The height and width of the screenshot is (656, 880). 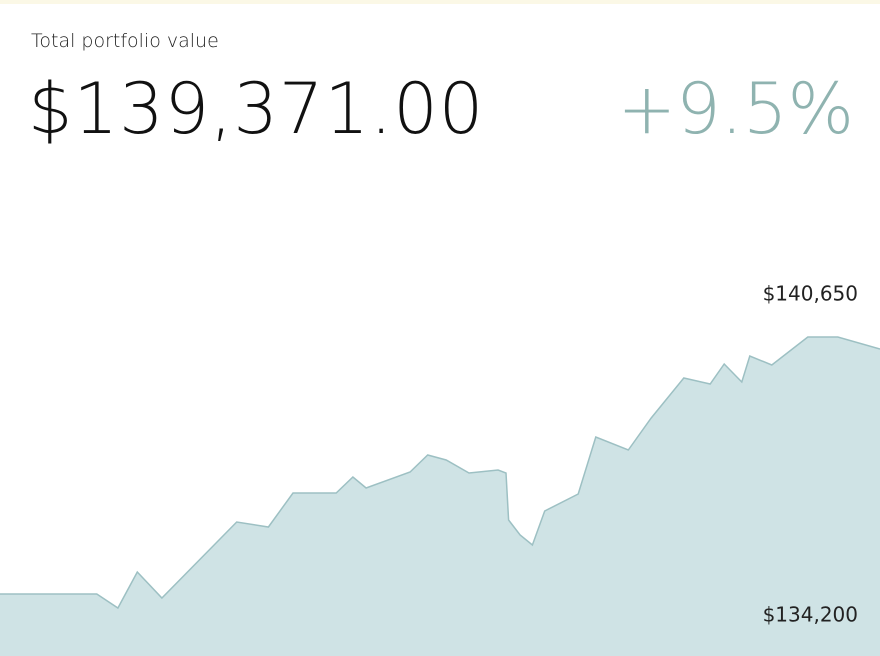 I want to click on portfolio-value: $139,371.00, so click(x=256, y=109).